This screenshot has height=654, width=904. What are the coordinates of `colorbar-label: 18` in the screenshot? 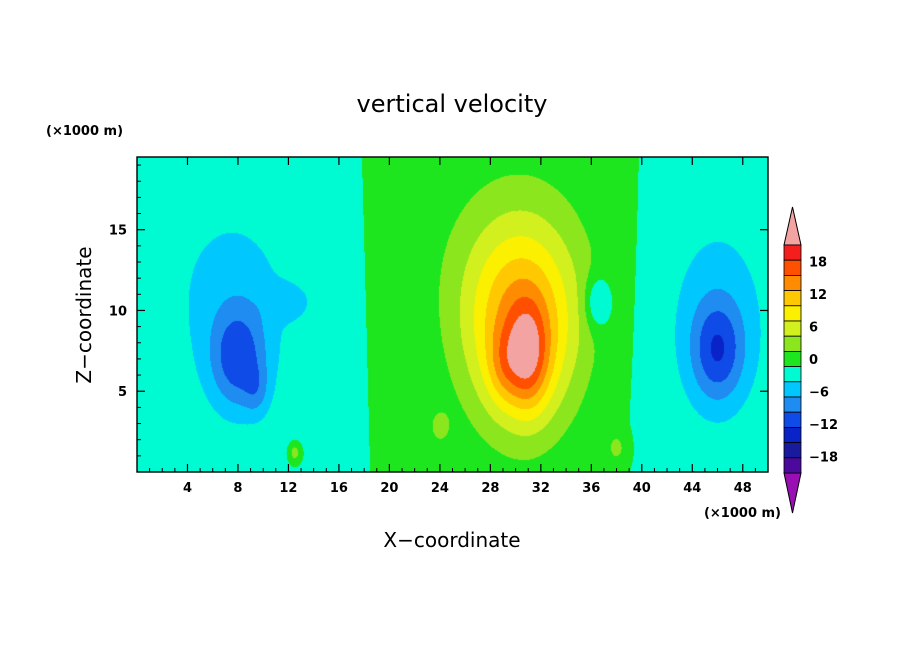 It's located at (818, 262).